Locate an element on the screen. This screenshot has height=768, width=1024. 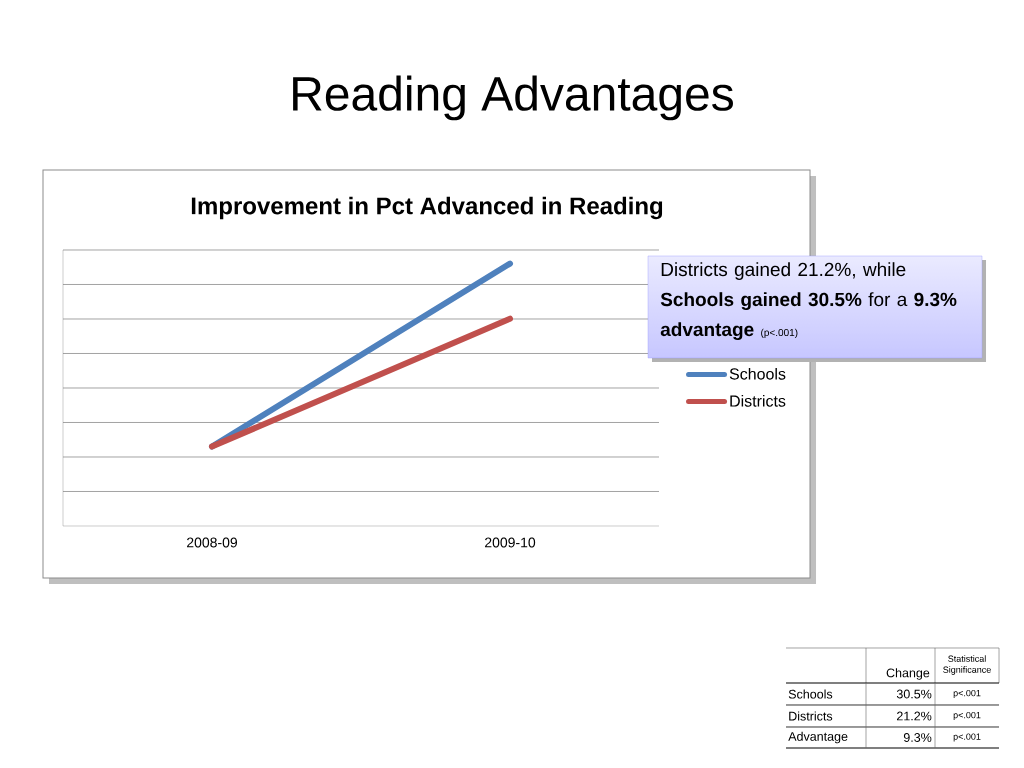
text: 9.3% is located at coordinates (917, 737).